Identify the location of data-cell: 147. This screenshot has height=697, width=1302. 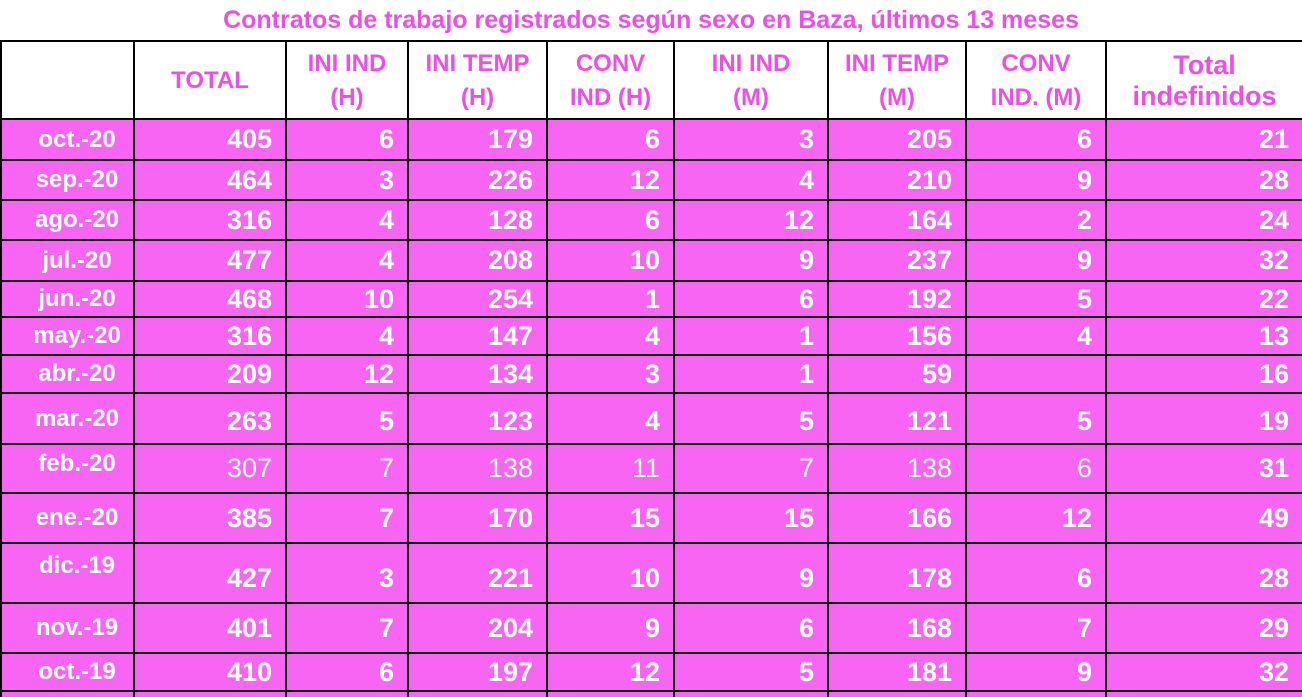
(477, 336).